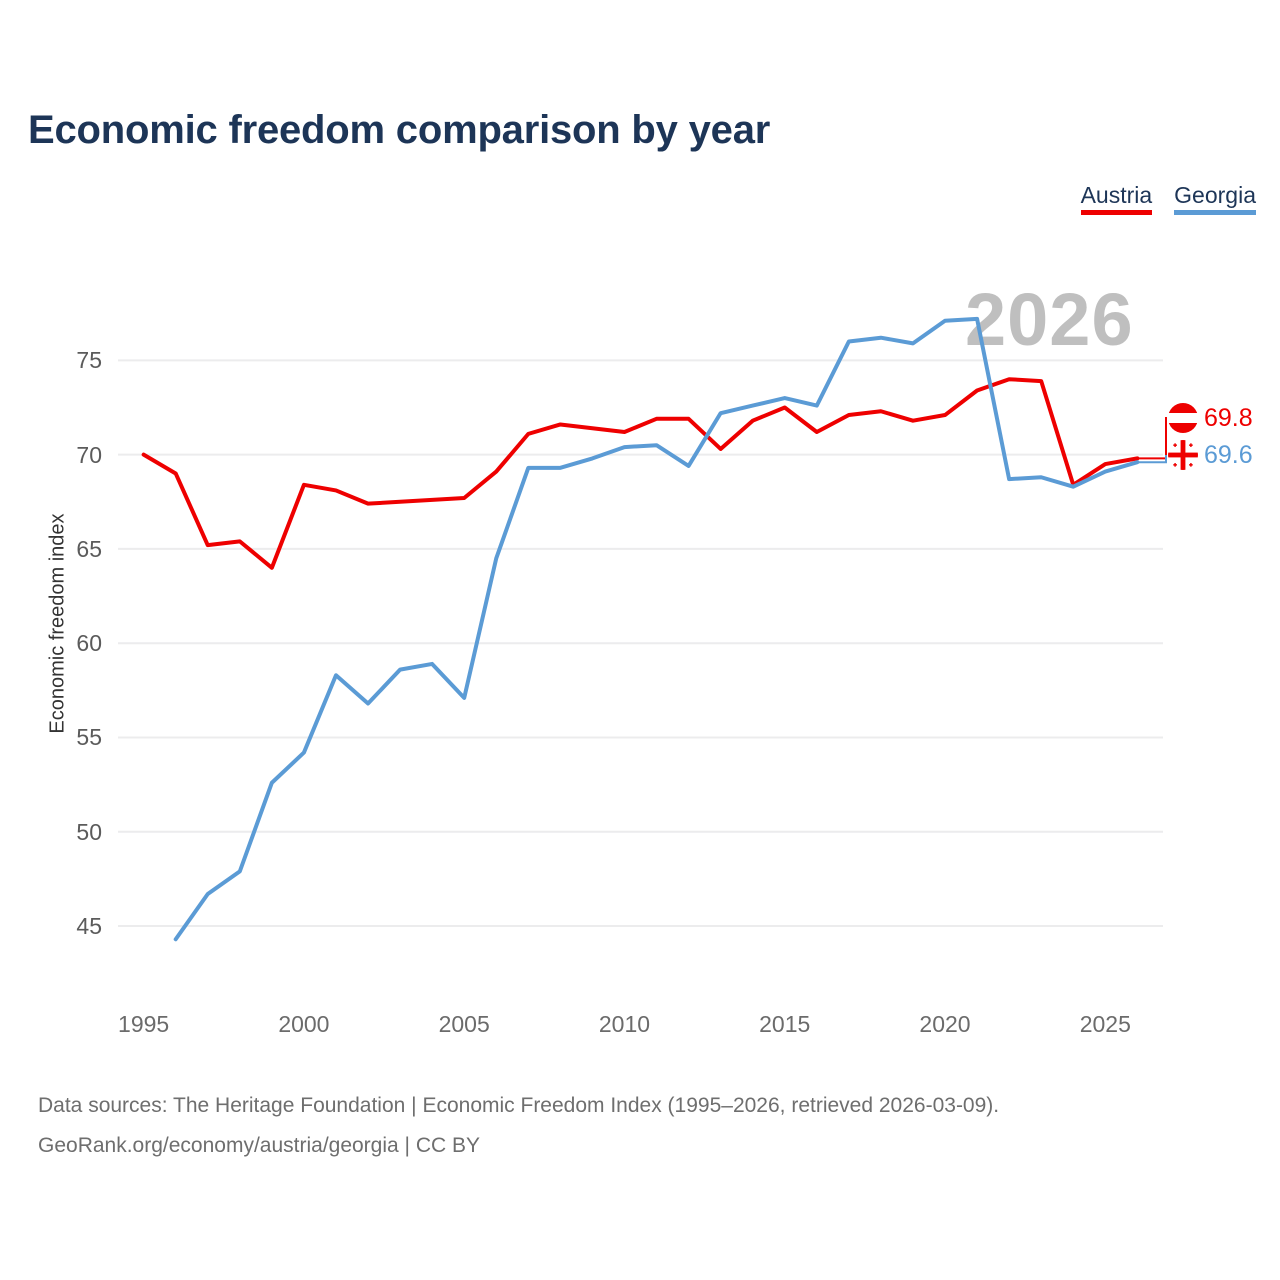  Describe the element at coordinates (144, 1024) in the screenshot. I see `x-tick-label: 1995` at that location.